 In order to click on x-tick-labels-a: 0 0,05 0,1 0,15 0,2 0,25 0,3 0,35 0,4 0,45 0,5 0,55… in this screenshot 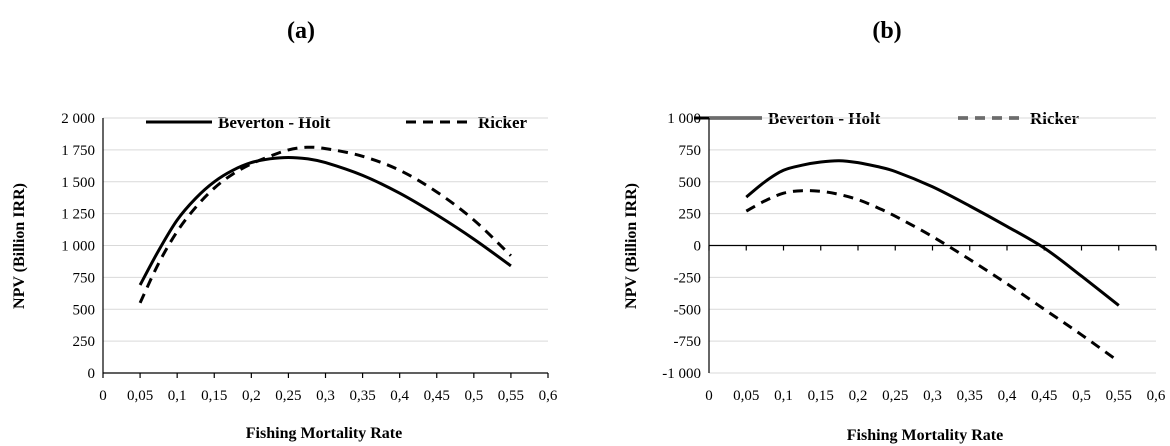, I will do `click(328, 396)`.